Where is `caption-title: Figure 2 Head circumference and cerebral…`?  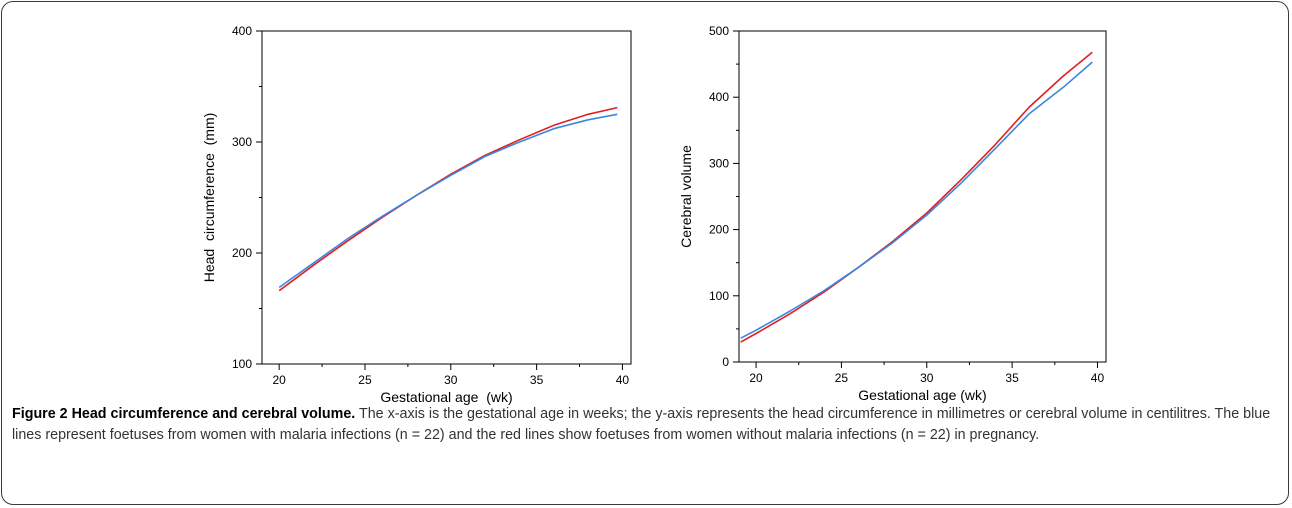 caption-title: Figure 2 Head circumference and cerebral… is located at coordinates (184, 414).